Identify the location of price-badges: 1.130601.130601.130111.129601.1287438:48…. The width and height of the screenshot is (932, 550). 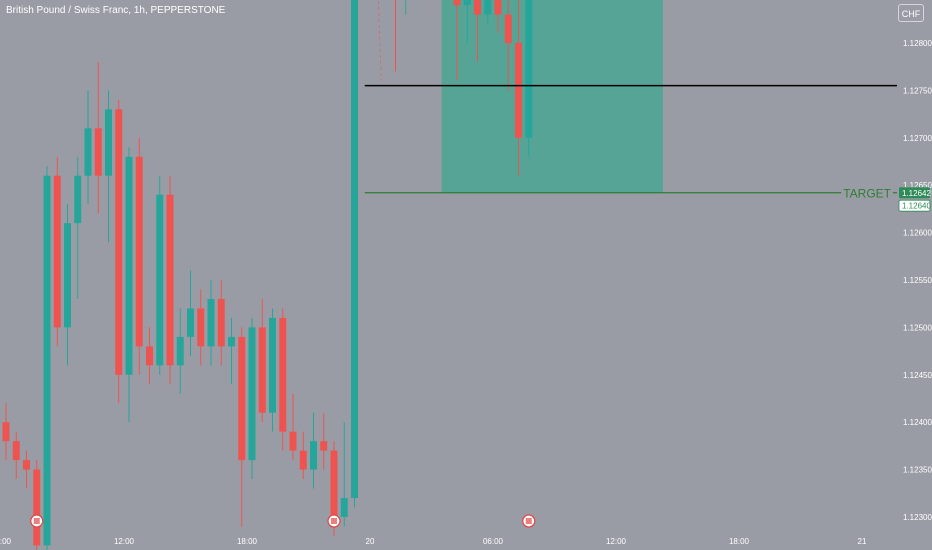
(914, 199).